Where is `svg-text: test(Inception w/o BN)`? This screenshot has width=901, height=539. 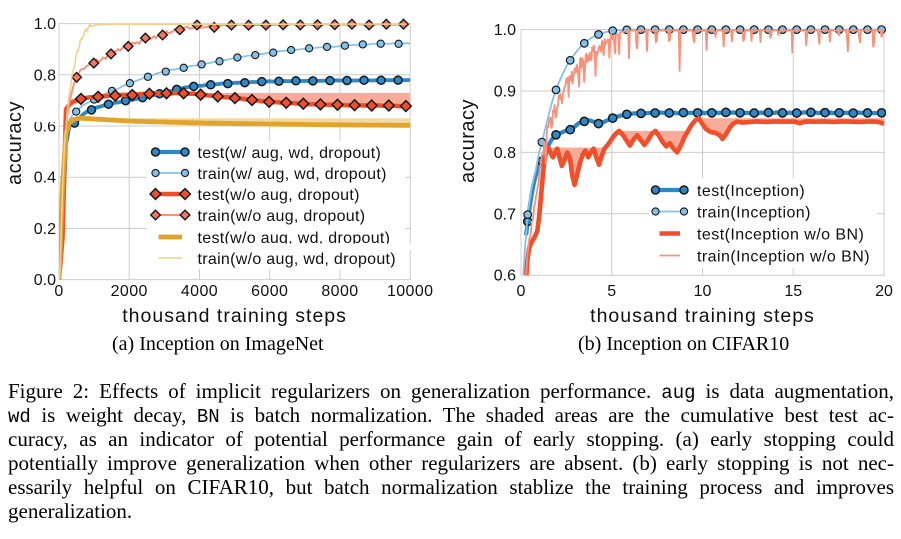
svg-text: test(Inception w/o BN) is located at coordinates (780, 234).